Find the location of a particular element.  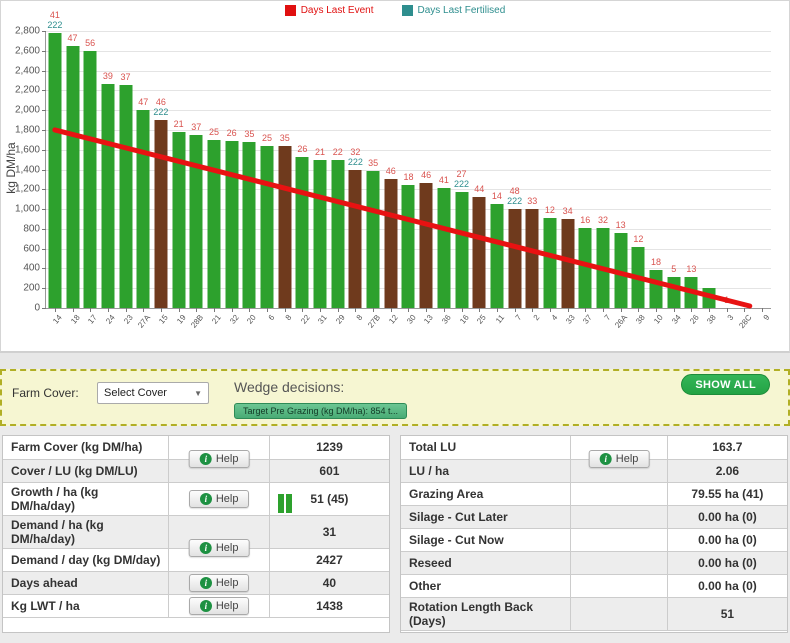

table-row: Demand / ha (kg DM/ha/day) i Help 31 is located at coordinates (196, 536).